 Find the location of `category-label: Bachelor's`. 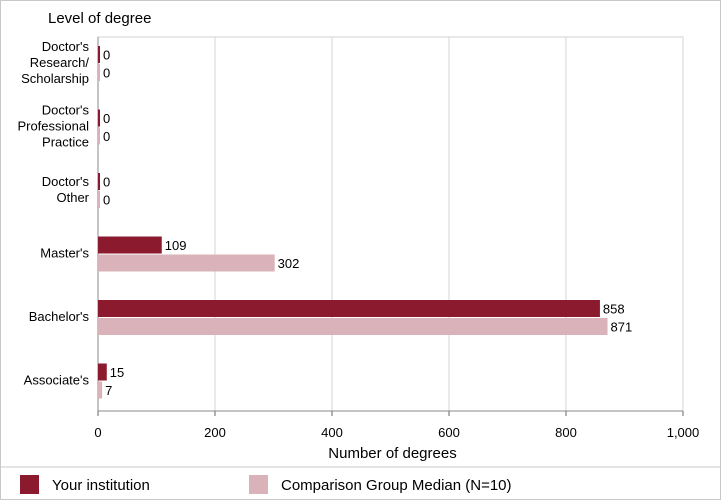

category-label: Bachelor's is located at coordinates (59, 316).